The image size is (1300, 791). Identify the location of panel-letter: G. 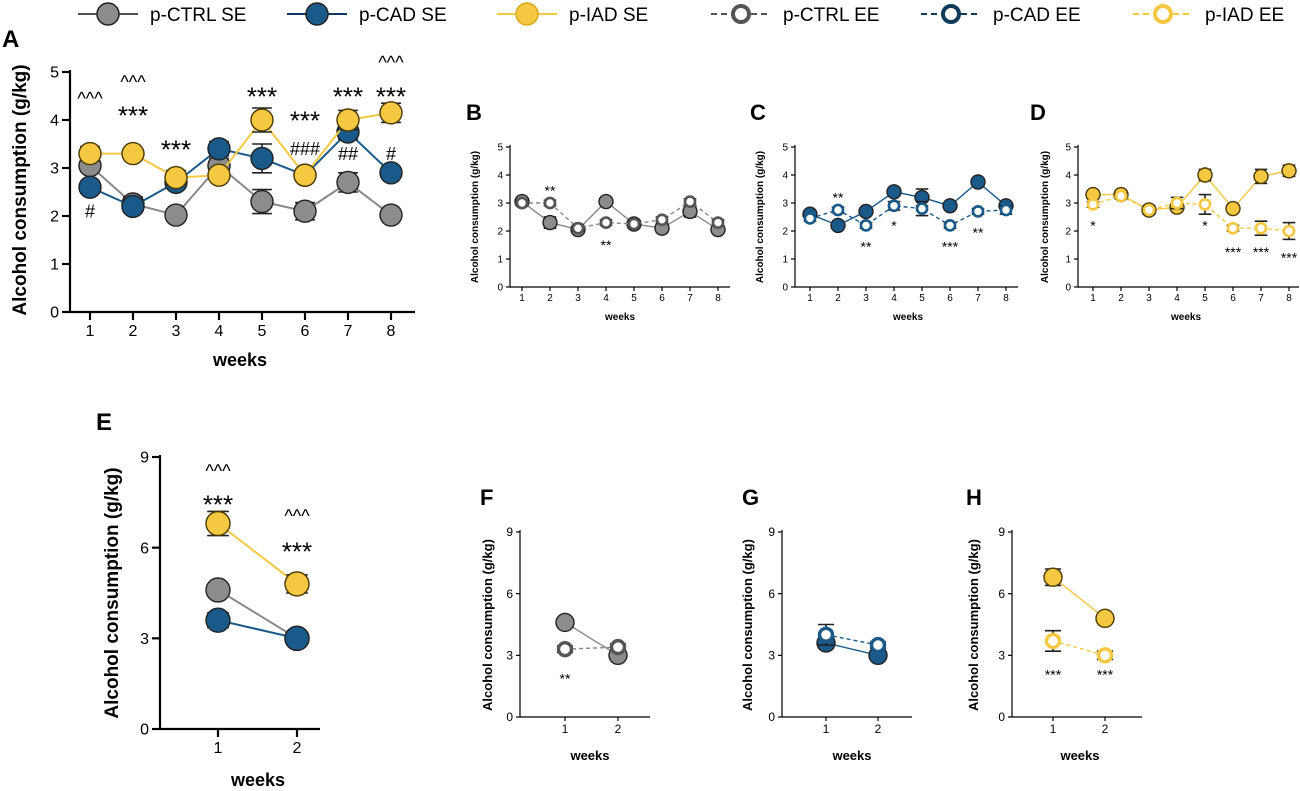
(750, 497).